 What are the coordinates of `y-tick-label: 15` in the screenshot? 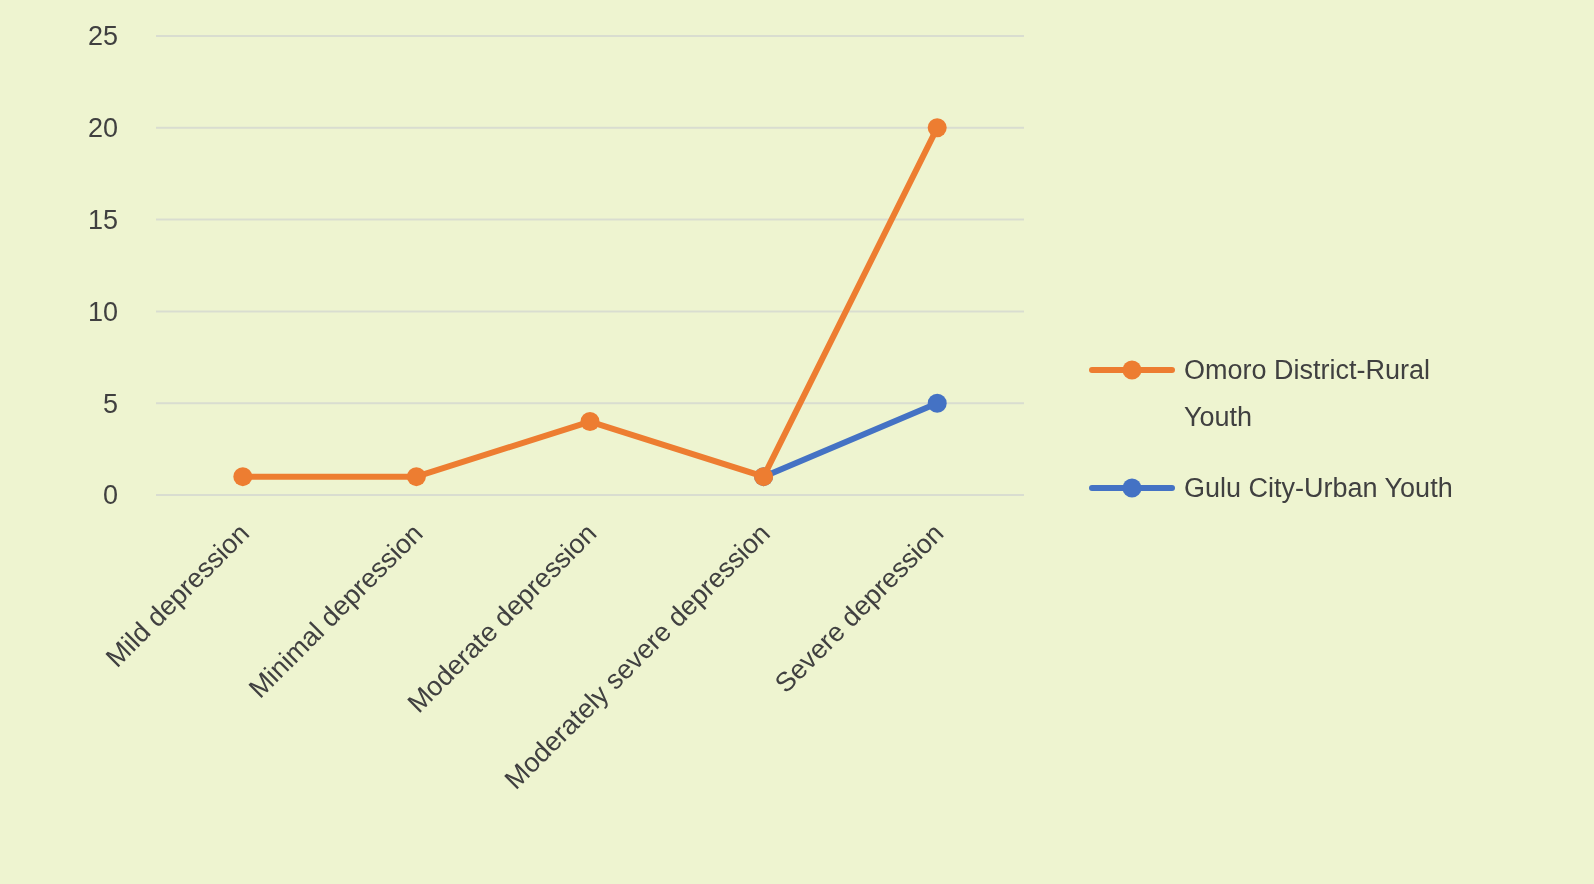 It's located at (102, 220).